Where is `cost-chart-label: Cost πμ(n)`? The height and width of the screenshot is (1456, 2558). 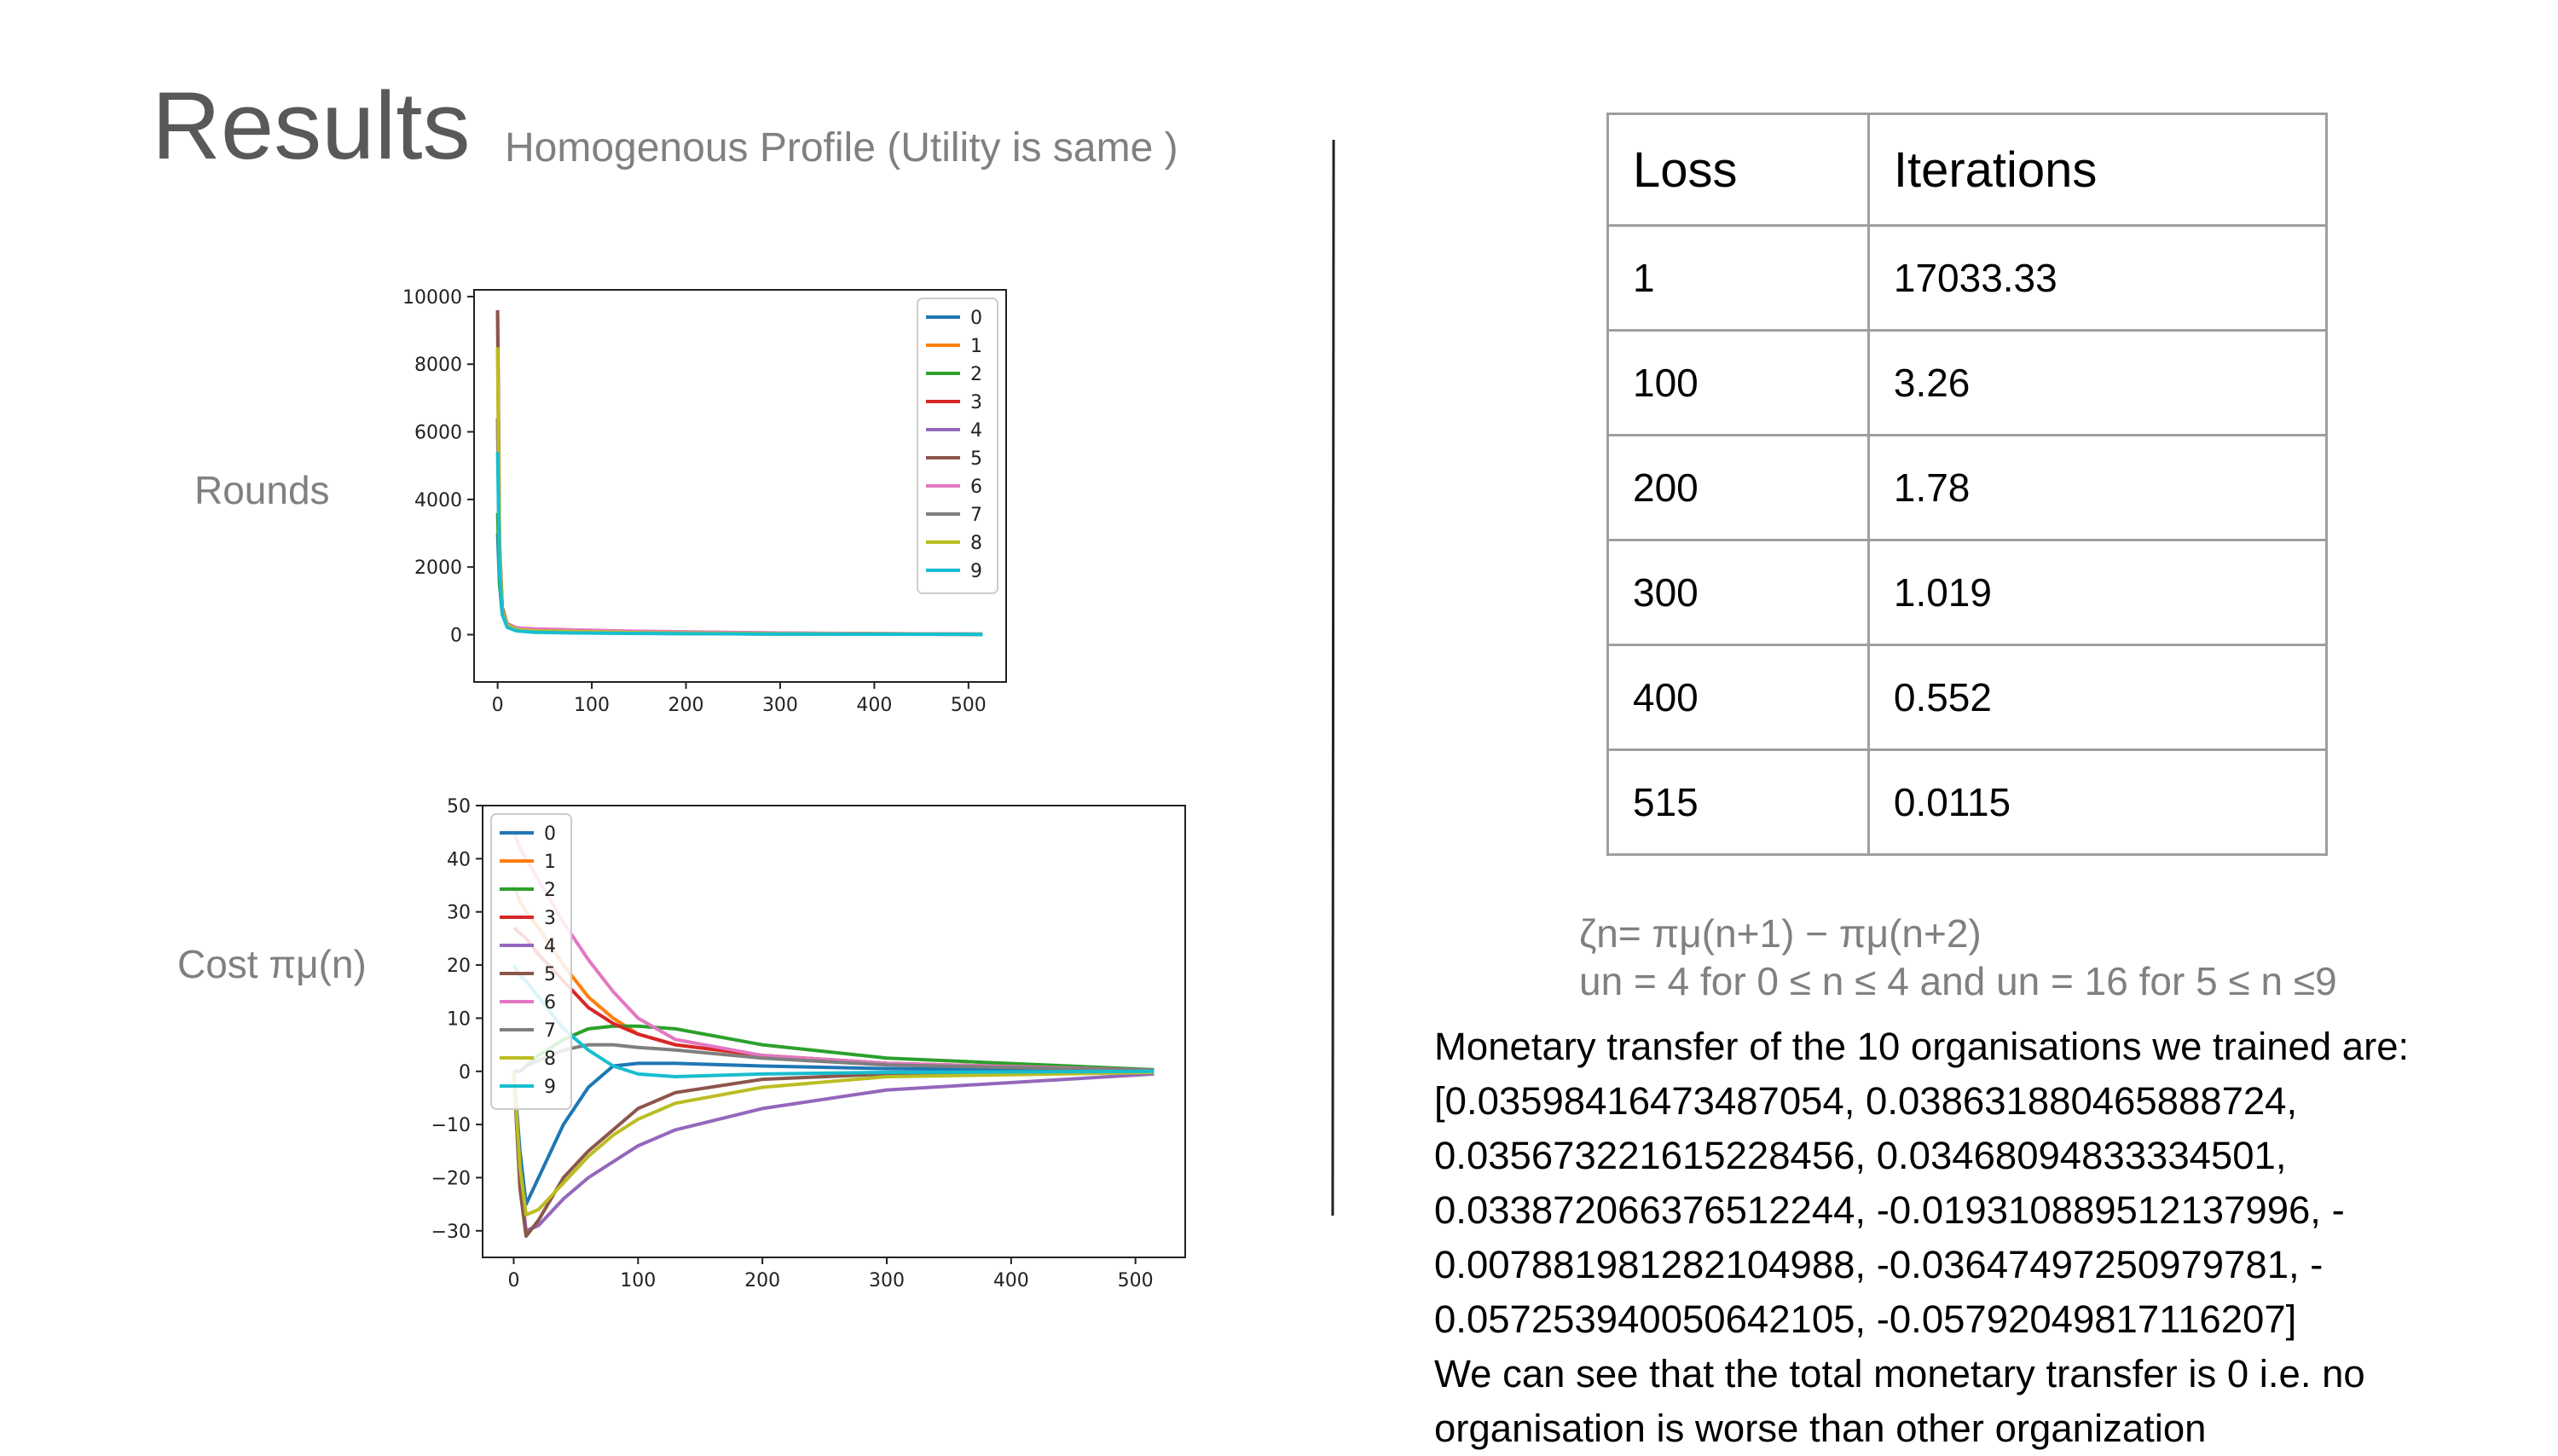 cost-chart-label: Cost πμ(n) is located at coordinates (272, 964).